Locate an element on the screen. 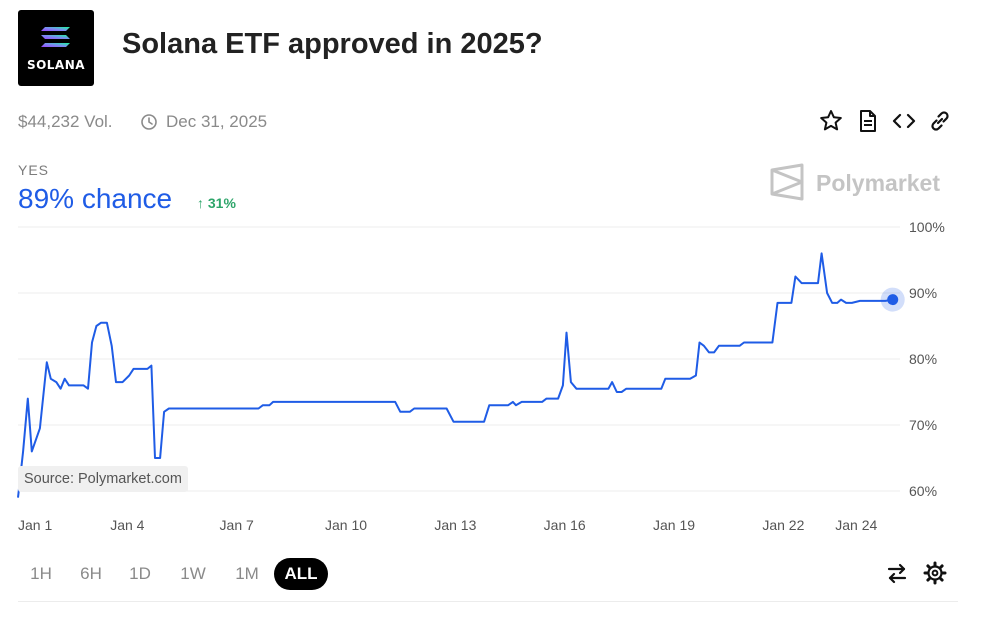 This screenshot has width=990, height=621. swap-arrows-icon is located at coordinates (897, 573).